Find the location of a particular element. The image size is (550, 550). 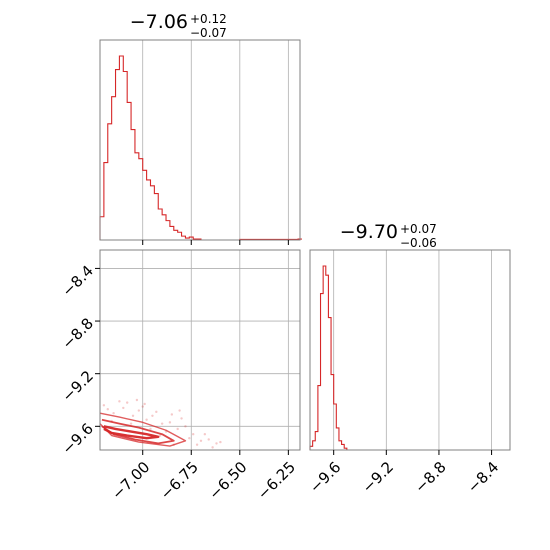

bl-panel-frame is located at coordinates (200, 350).